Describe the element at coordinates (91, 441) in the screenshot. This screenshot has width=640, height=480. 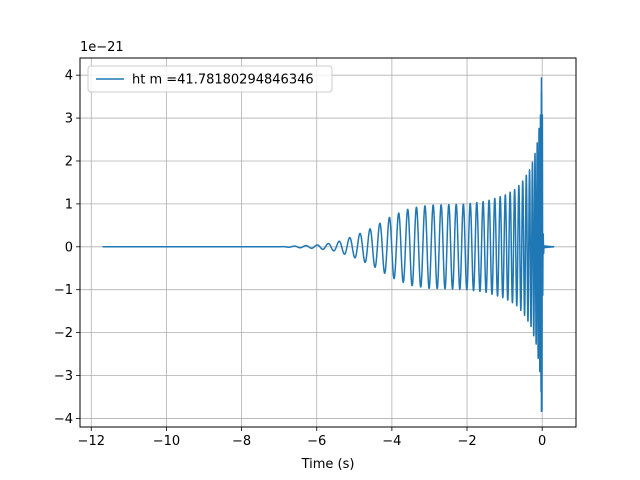
I see `x-tick-label: −12` at that location.